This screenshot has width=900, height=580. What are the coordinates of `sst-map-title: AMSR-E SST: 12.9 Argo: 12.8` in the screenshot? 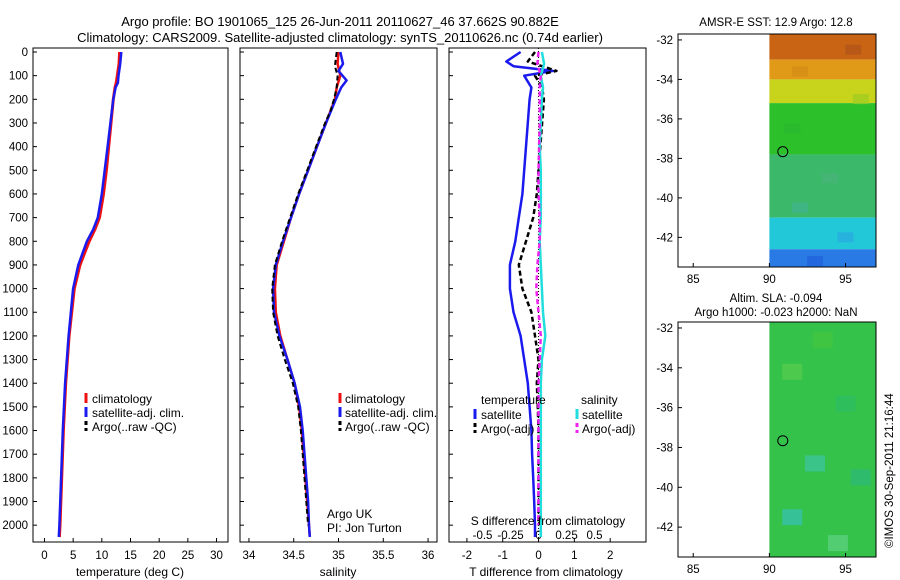 It's located at (775, 23).